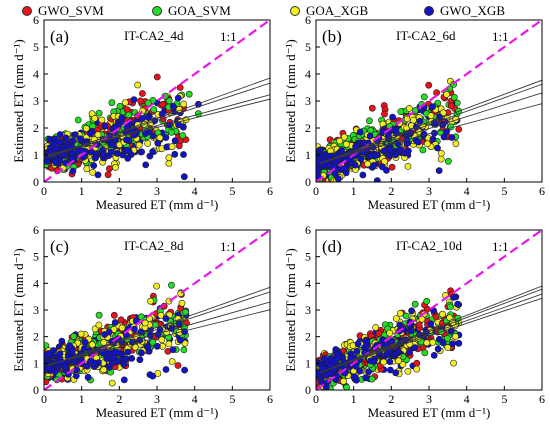 This screenshot has width=550, height=436. I want to click on x-tick-label: 1, so click(82, 191).